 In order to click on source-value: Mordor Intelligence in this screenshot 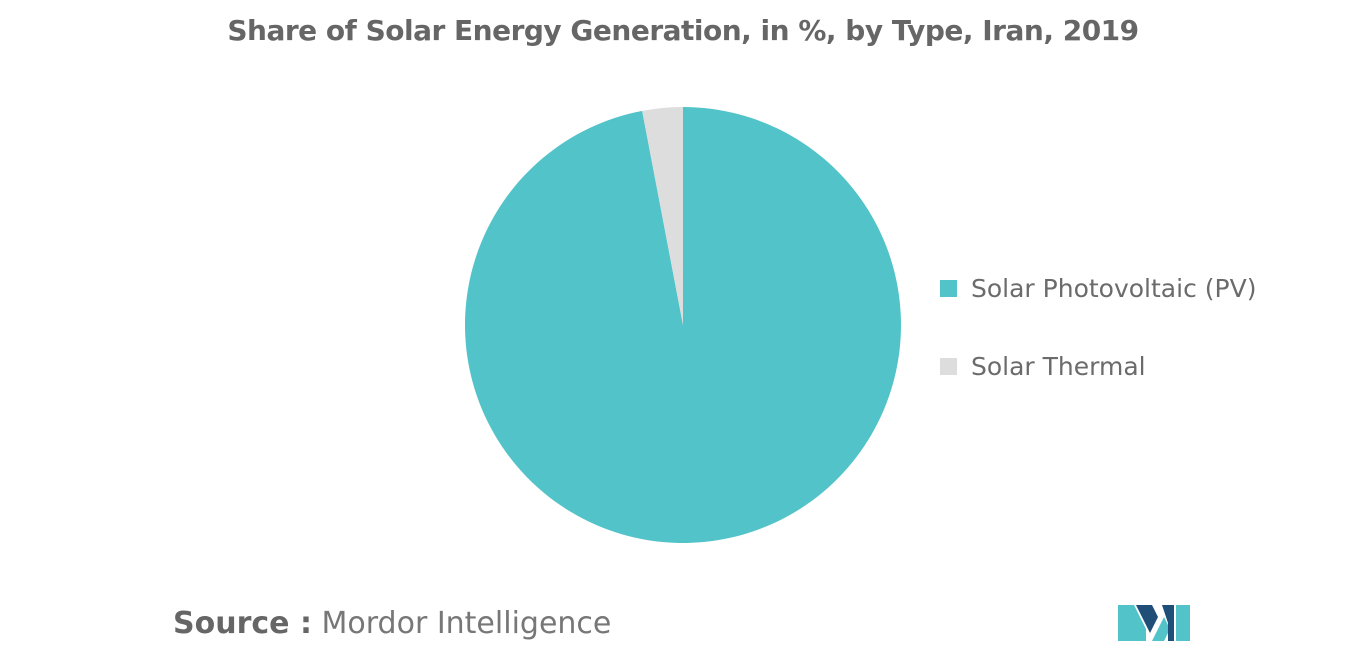, I will do `click(466, 623)`.